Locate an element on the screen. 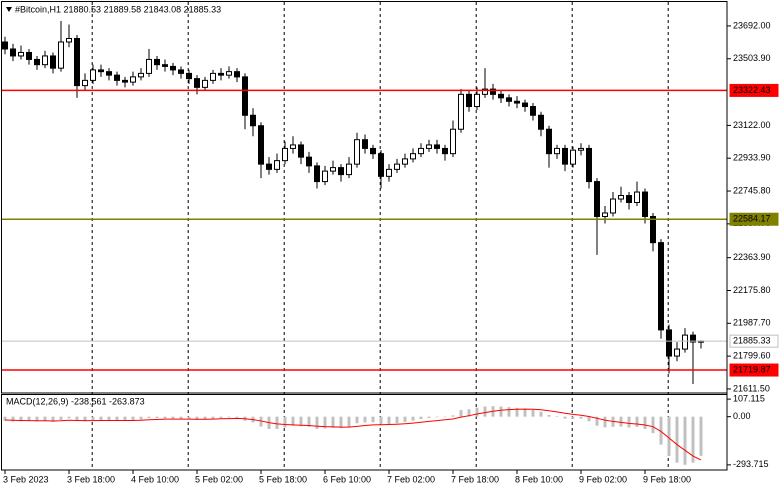 Image resolution: width=781 pixels, height=489 pixels. y-tick-label: 23122.00 is located at coordinates (752, 125).